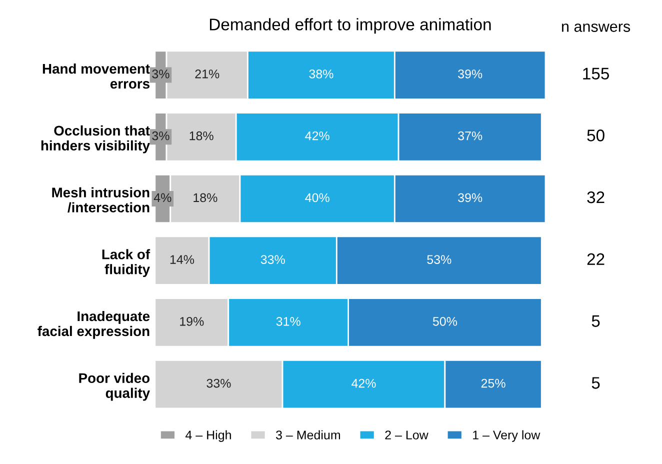 The width and height of the screenshot is (662, 464). I want to click on text: 155, so click(596, 74).